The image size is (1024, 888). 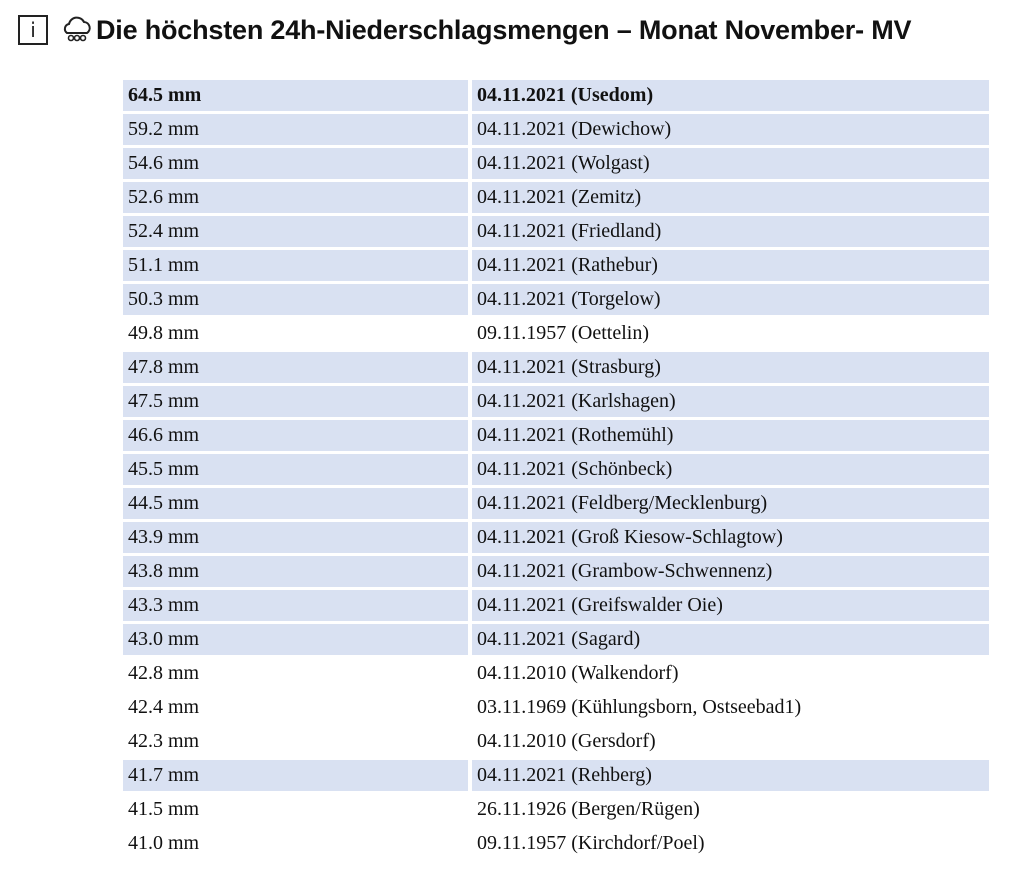 I want to click on event-cell: 04.11.2021 (Friedland), so click(x=730, y=233).